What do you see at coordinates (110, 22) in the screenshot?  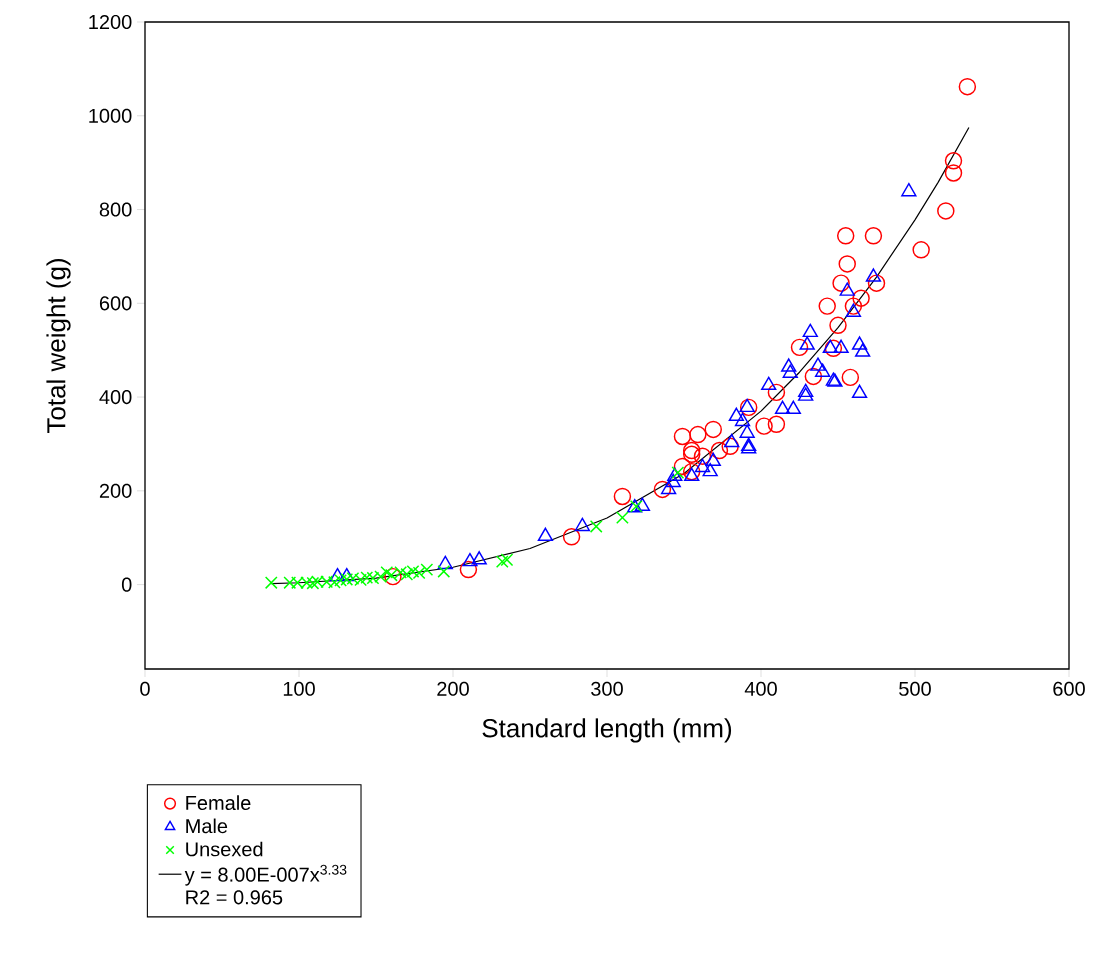 I see `y-tick-label: 1200` at bounding box center [110, 22].